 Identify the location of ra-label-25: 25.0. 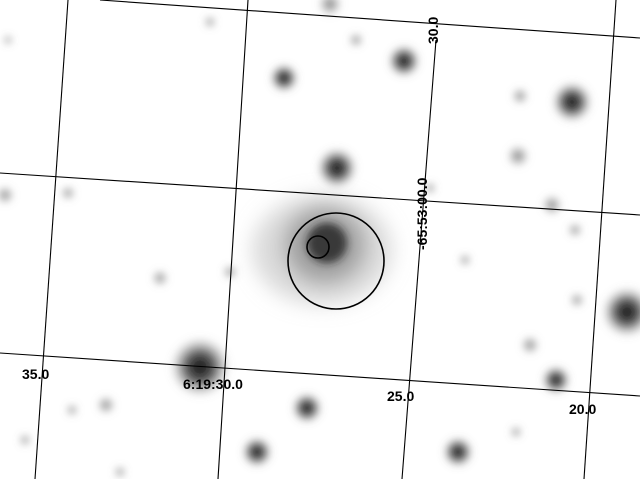
(400, 396).